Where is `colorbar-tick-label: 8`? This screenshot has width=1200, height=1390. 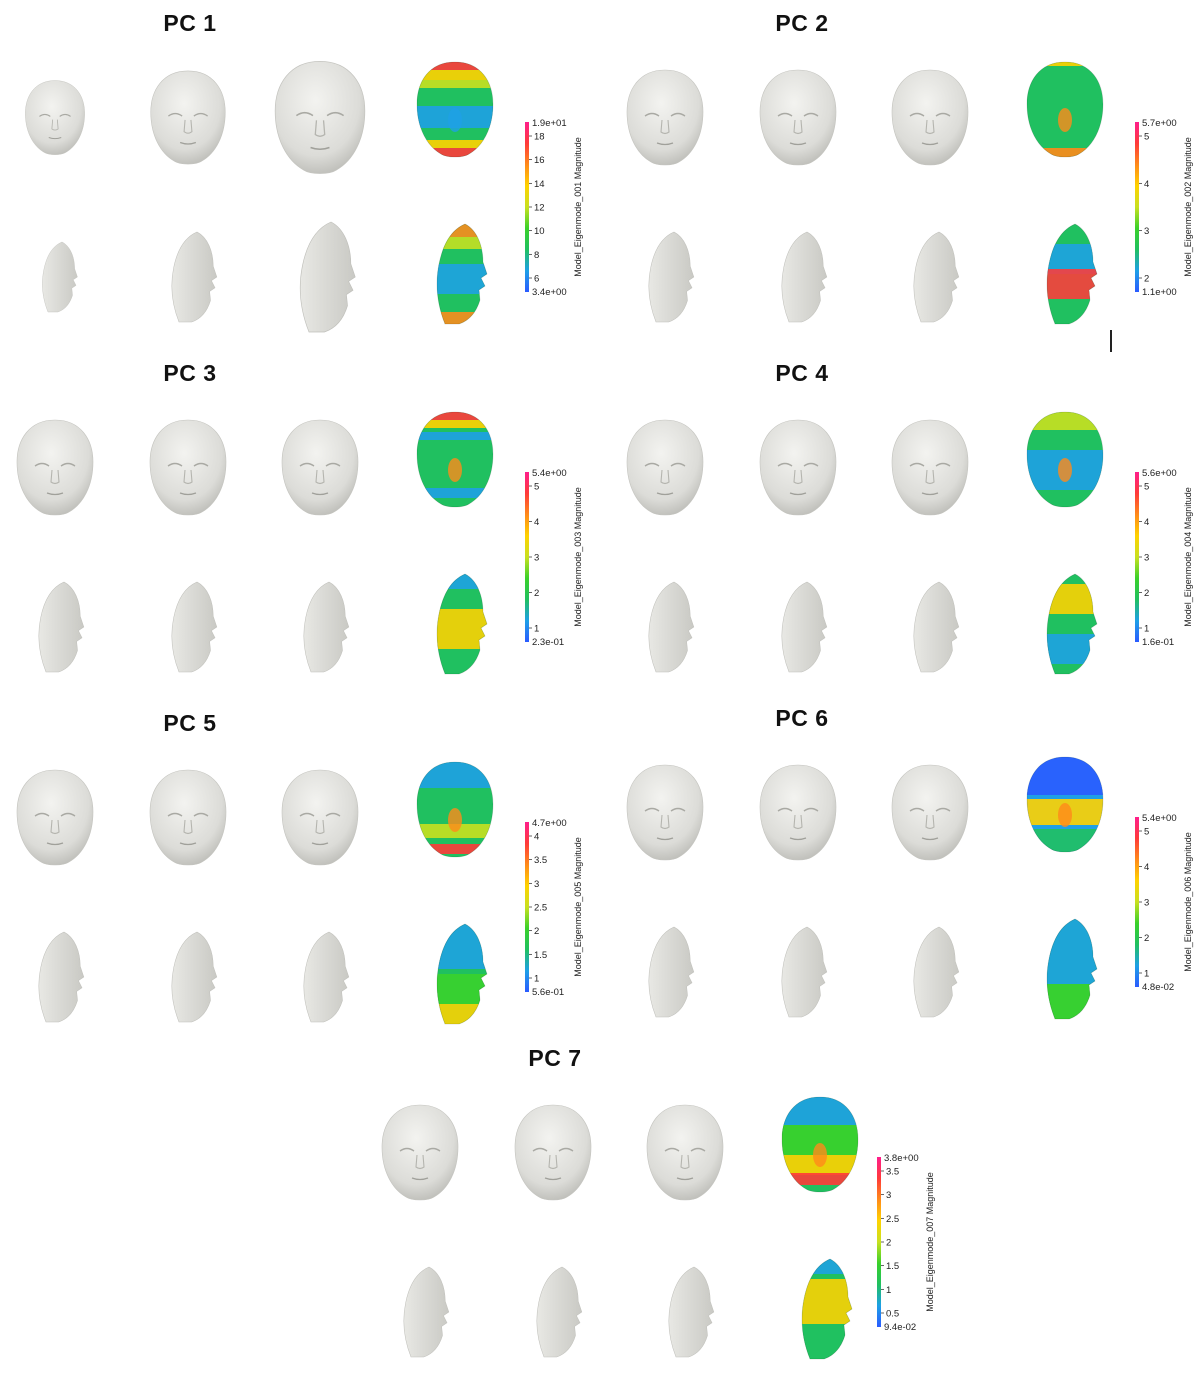 colorbar-tick-label: 8 is located at coordinates (536, 255).